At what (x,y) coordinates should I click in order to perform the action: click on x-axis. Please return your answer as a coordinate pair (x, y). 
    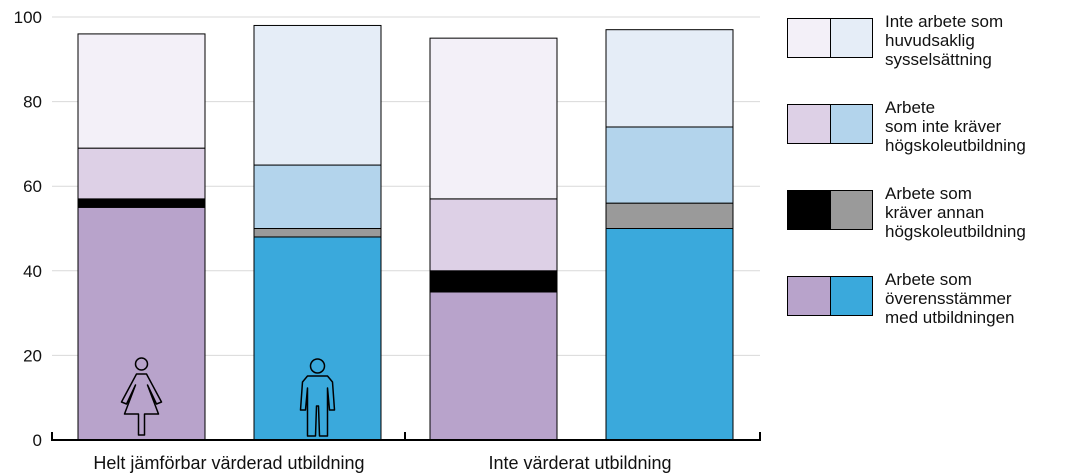
    Looking at the image, I should click on (406, 436).